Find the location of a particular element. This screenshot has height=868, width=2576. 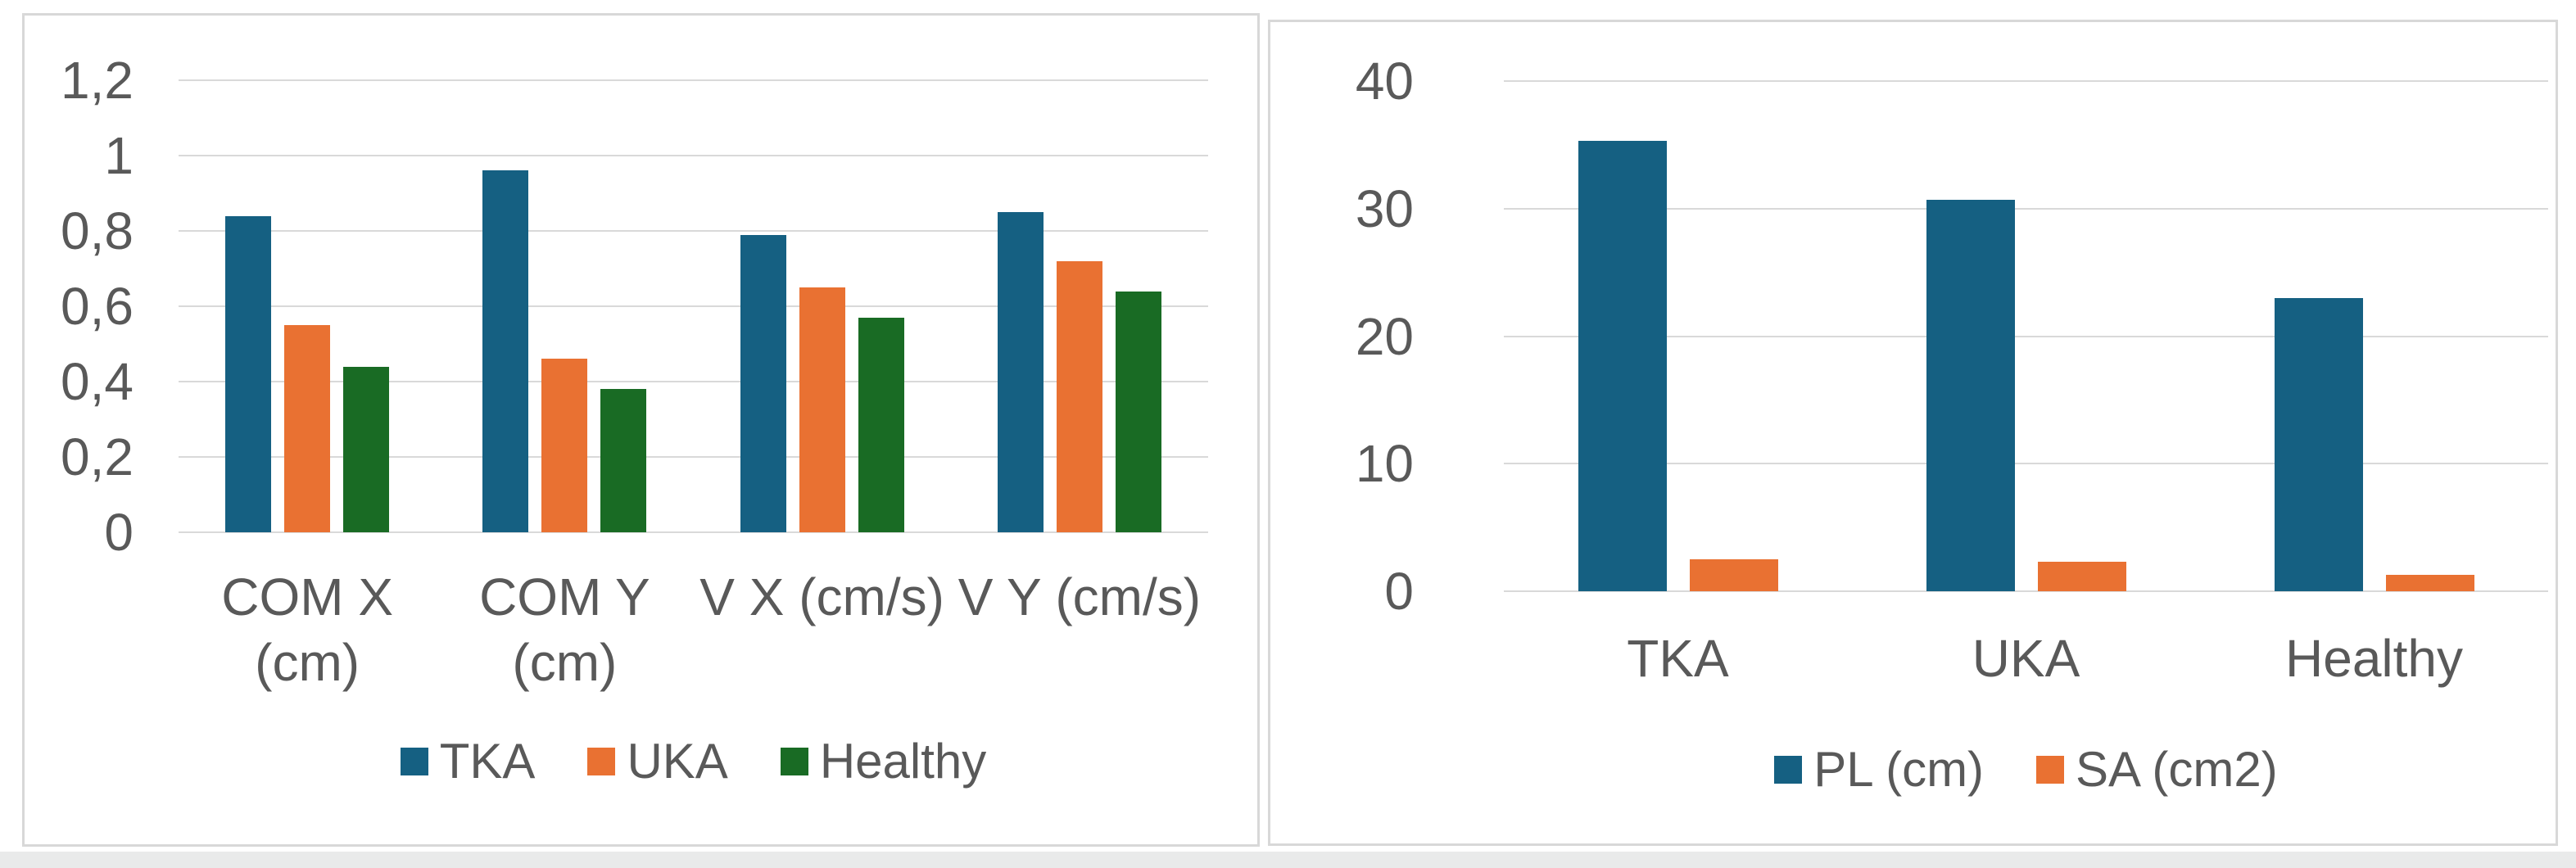

y-axis-tick-label: 20 is located at coordinates (1384, 336).